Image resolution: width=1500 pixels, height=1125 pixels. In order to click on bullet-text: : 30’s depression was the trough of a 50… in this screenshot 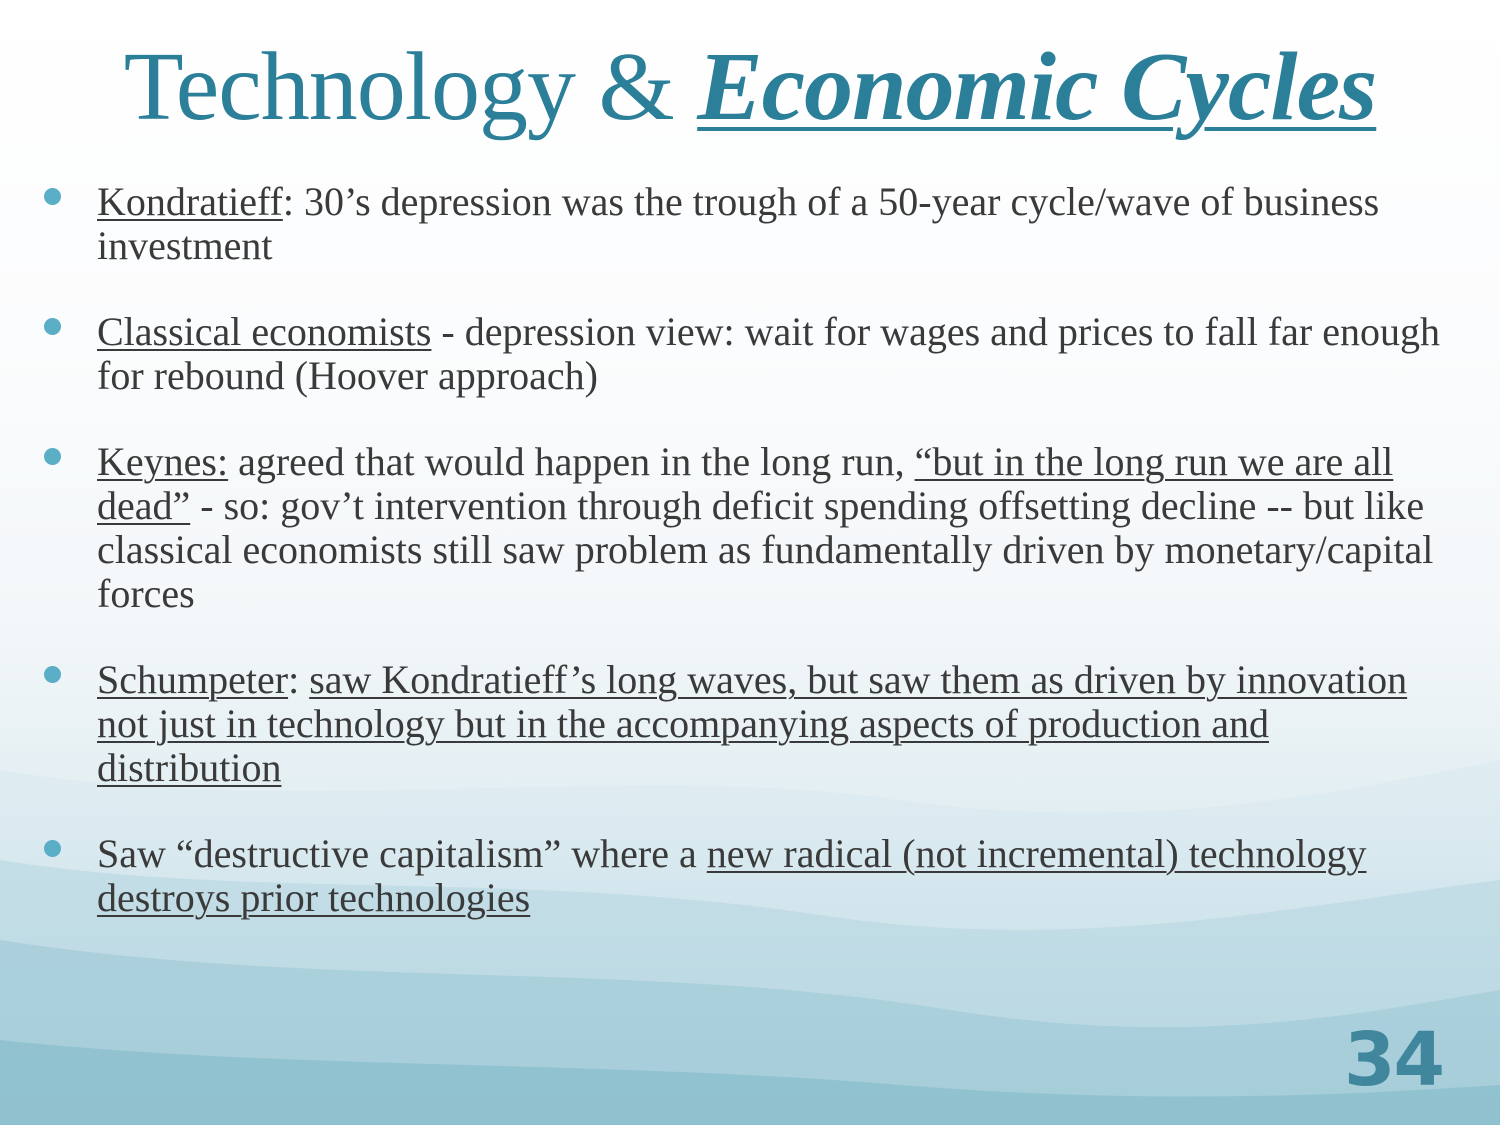, I will do `click(738, 223)`.